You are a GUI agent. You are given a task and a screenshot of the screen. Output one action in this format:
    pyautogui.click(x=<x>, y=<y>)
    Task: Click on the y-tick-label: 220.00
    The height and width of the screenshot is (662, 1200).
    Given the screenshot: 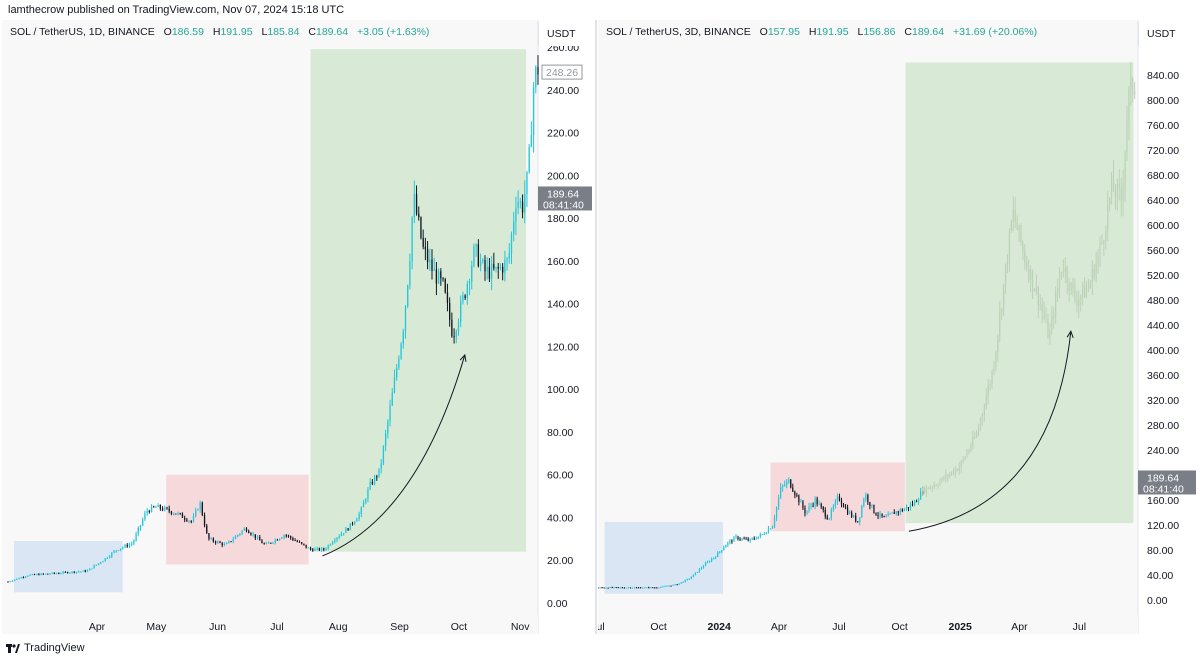 What is the action you would take?
    pyautogui.click(x=563, y=134)
    